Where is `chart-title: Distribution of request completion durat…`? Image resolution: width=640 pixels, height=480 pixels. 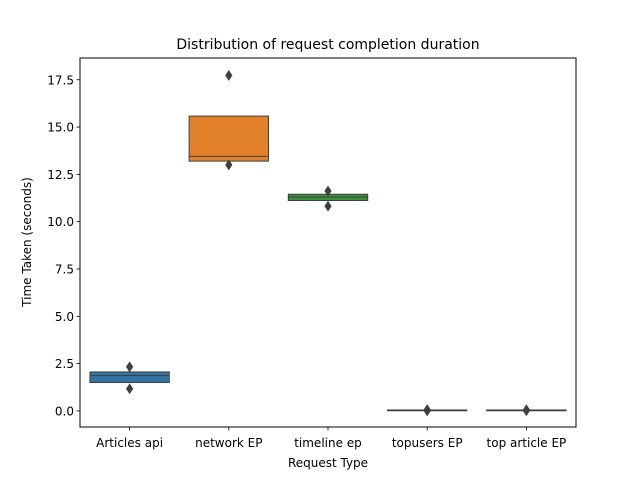
chart-title: Distribution of request completion durat… is located at coordinates (327, 45).